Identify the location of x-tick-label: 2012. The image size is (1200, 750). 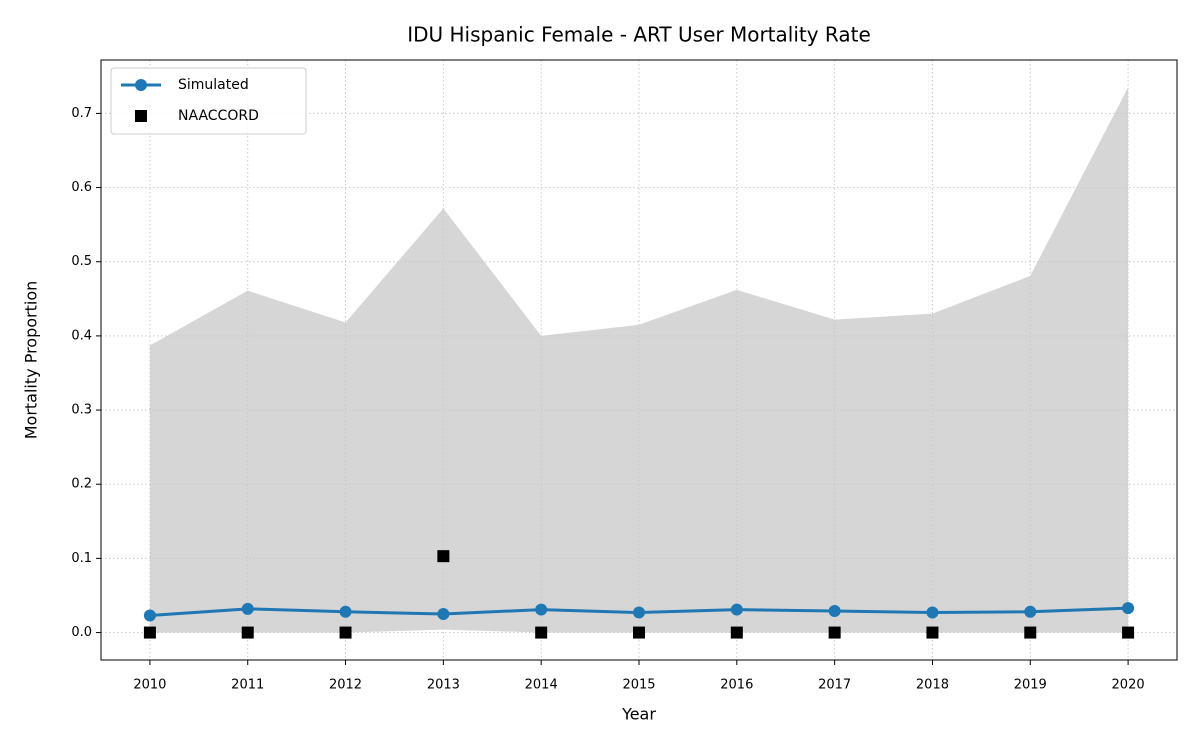
(345, 685).